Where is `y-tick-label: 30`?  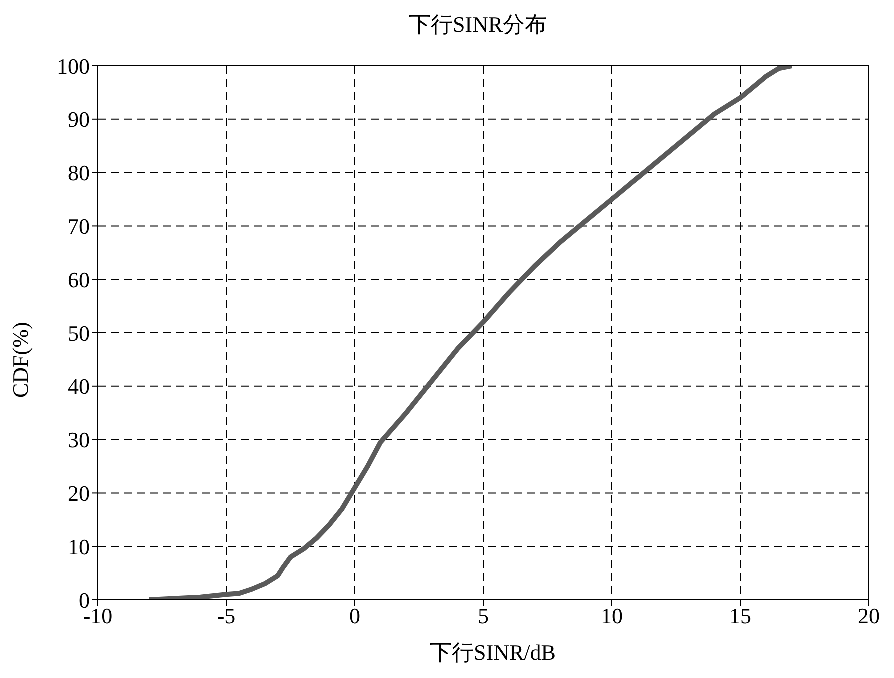
y-tick-label: 30 is located at coordinates (79, 440).